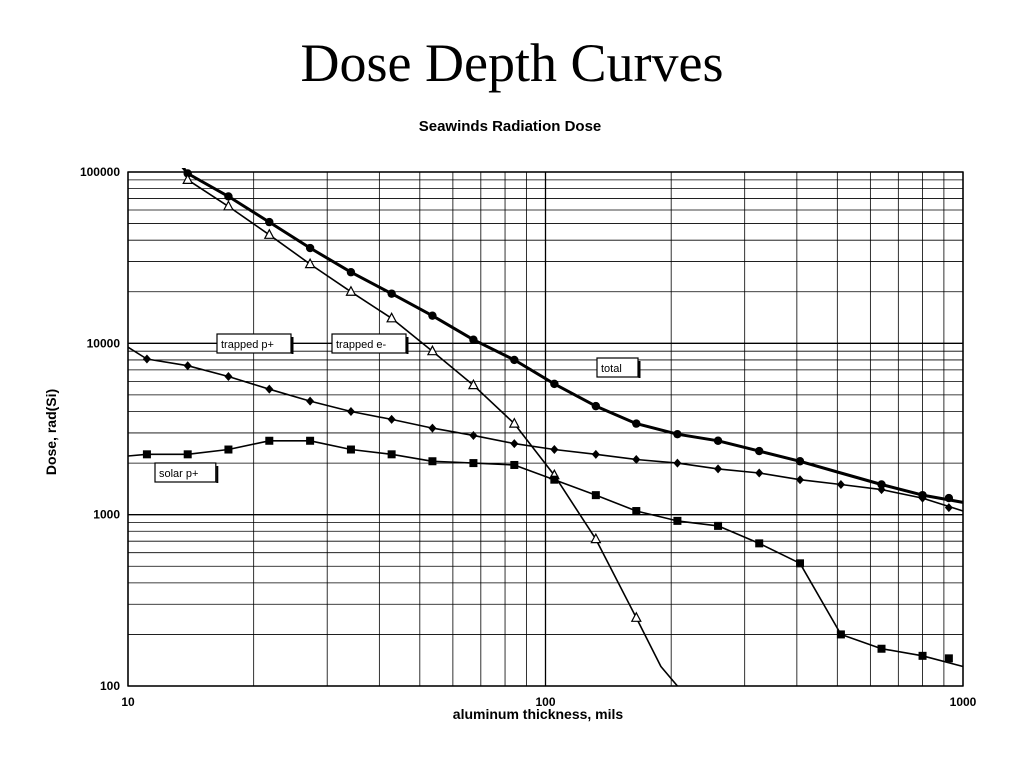 The image size is (1024, 768). Describe the element at coordinates (247, 345) in the screenshot. I see `legend-label-trapped-p: trapped p+` at that location.